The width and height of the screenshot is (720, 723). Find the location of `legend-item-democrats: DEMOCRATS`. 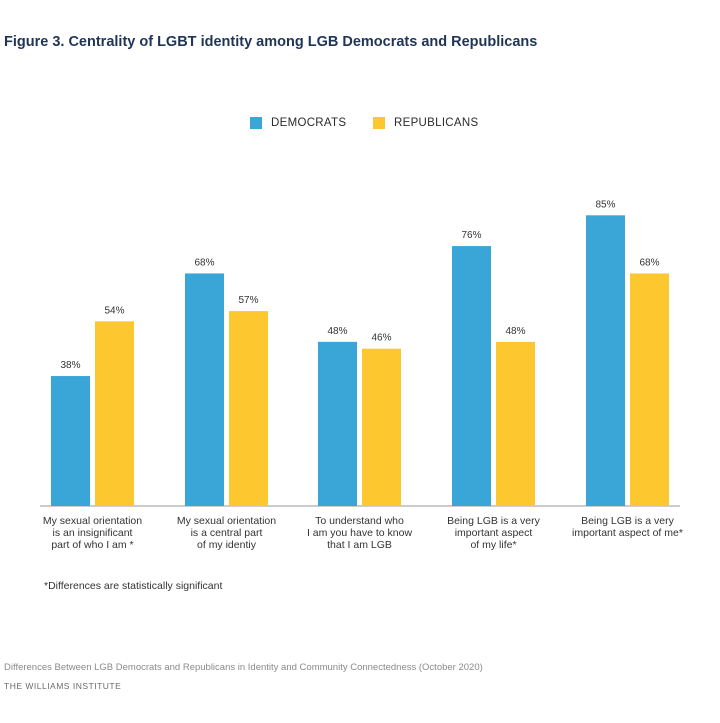

legend-item-democrats: DEMOCRATS is located at coordinates (298, 123).